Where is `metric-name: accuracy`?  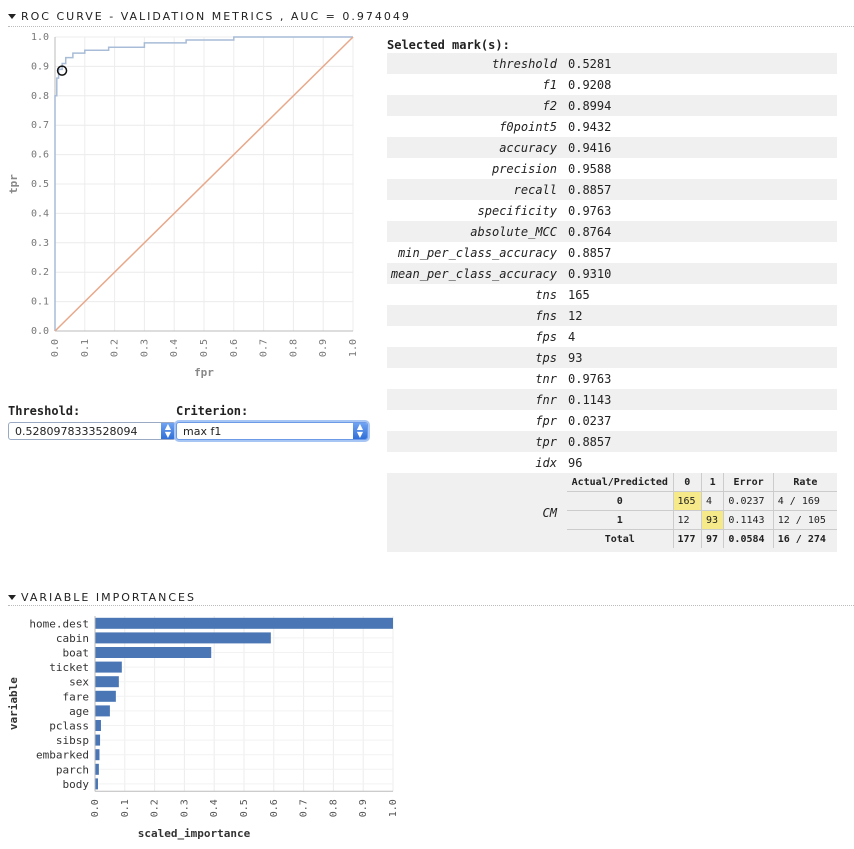
metric-name: accuracy is located at coordinates (528, 148).